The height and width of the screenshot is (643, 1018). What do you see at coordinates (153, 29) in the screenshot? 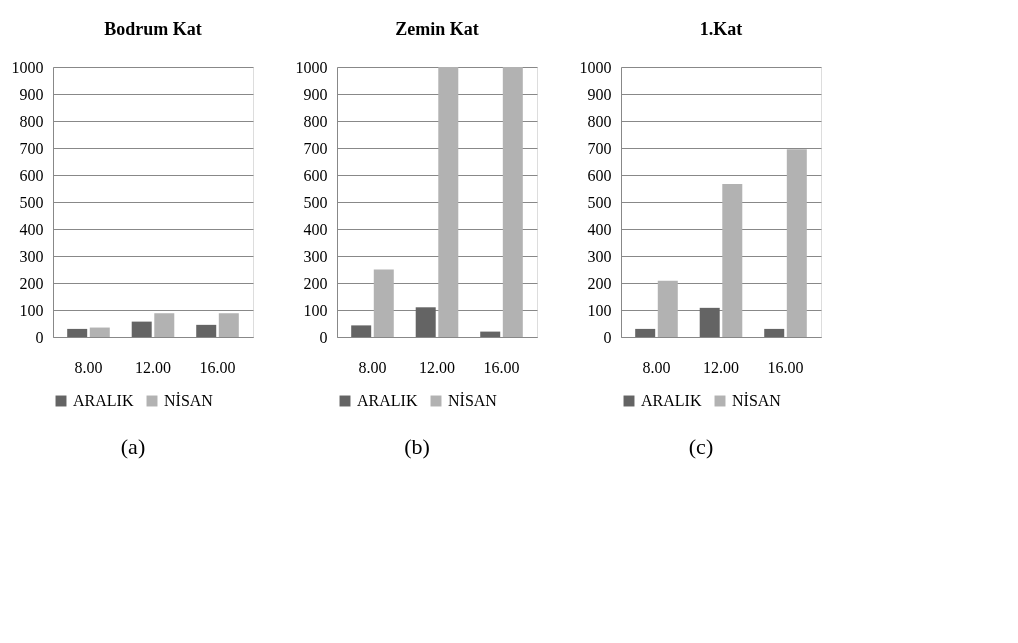
I see `chart-title: Bodrum Kat` at bounding box center [153, 29].